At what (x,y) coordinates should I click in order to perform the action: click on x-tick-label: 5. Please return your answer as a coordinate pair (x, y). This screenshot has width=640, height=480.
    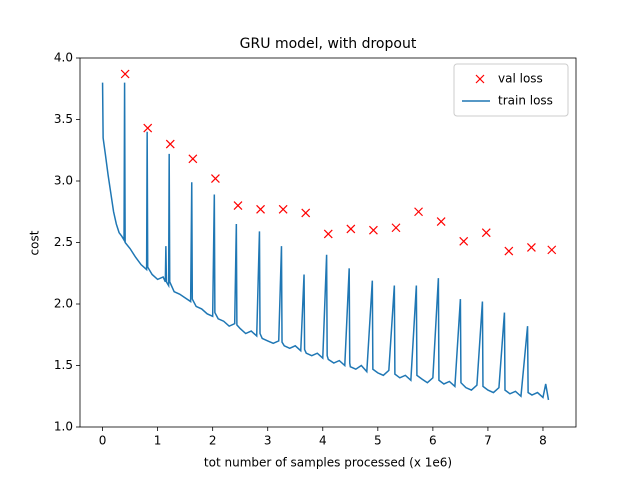
    Looking at the image, I should click on (378, 441).